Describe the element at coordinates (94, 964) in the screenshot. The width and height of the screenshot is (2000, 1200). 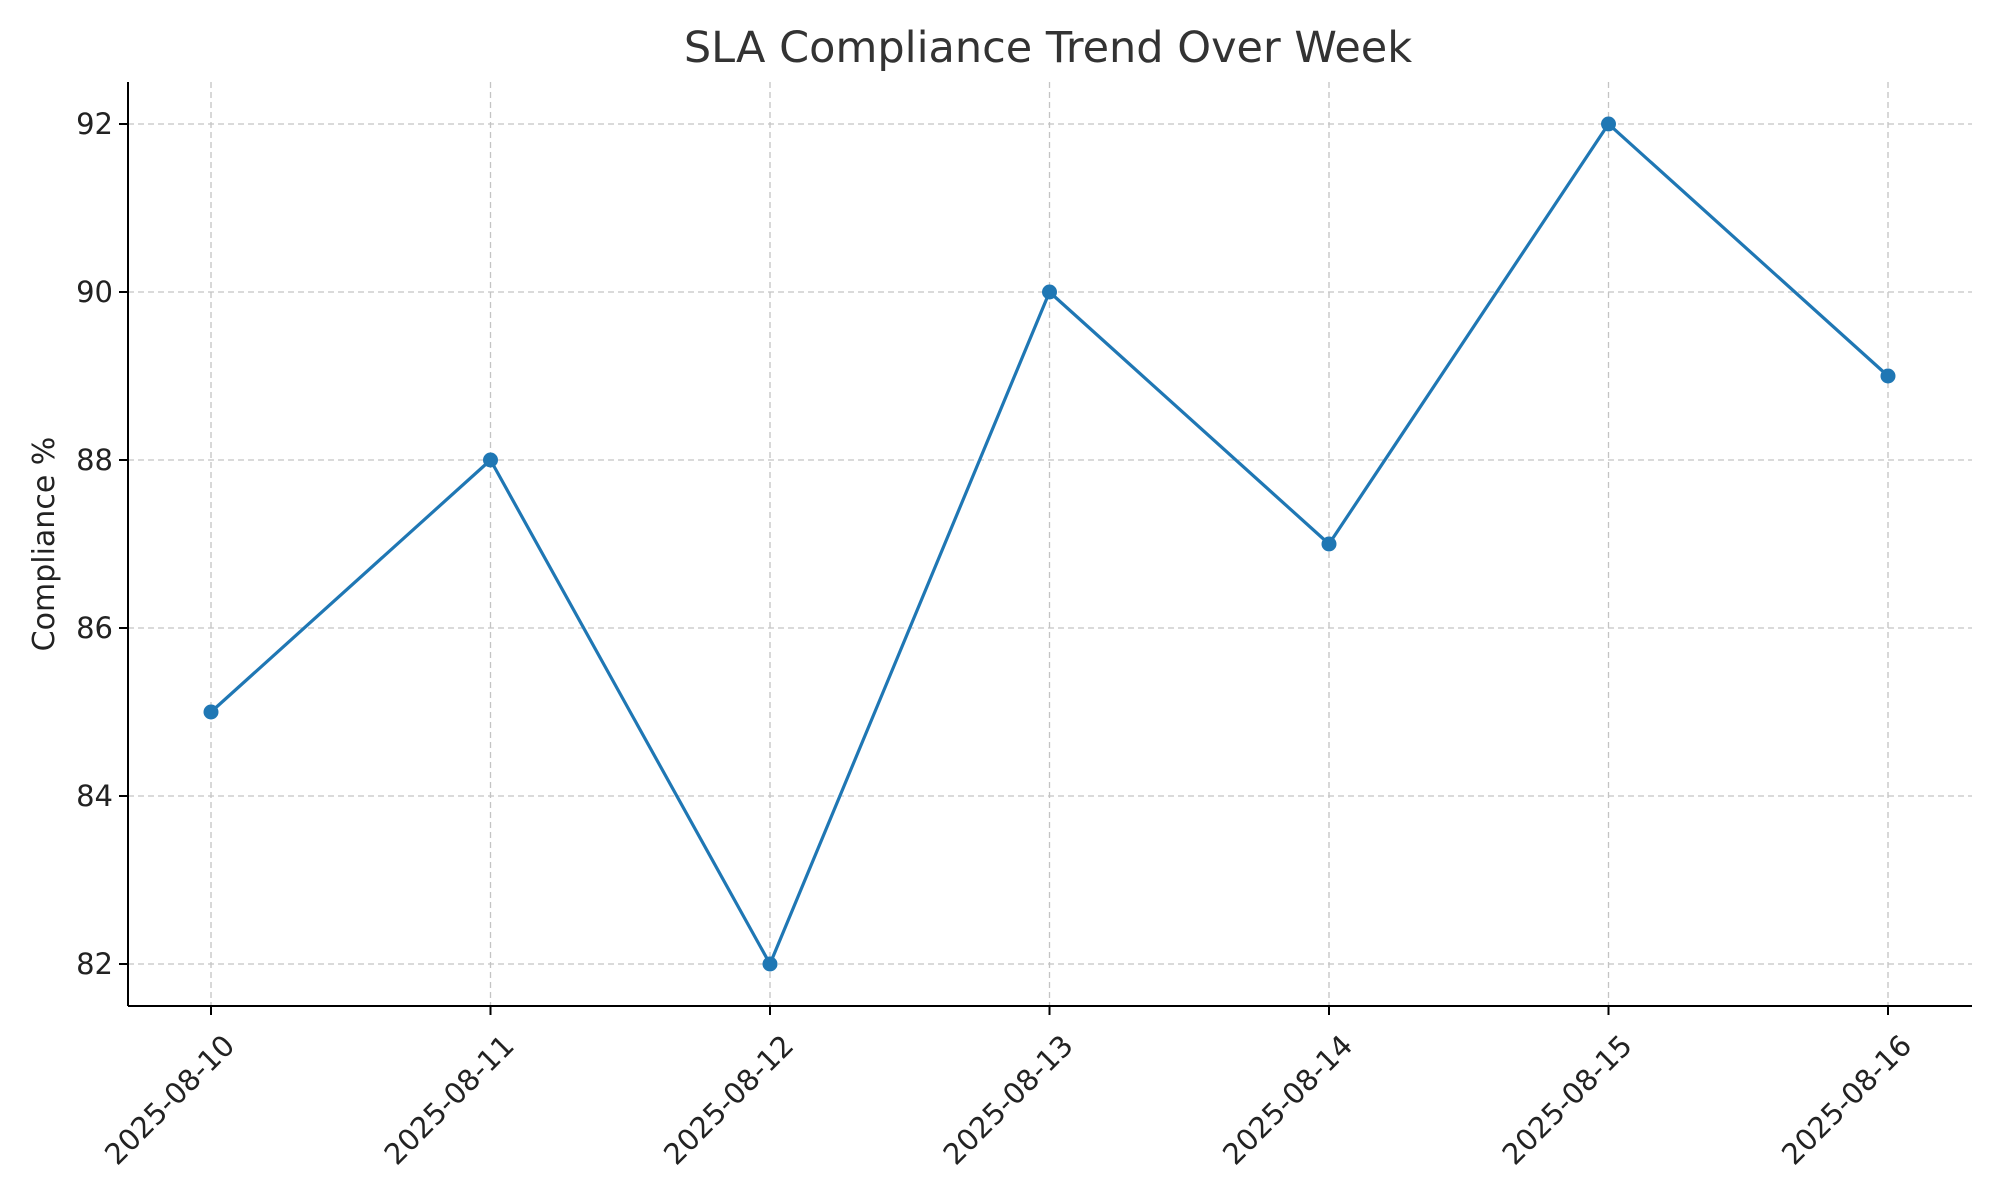
I see `y-tick-label: 82` at that location.